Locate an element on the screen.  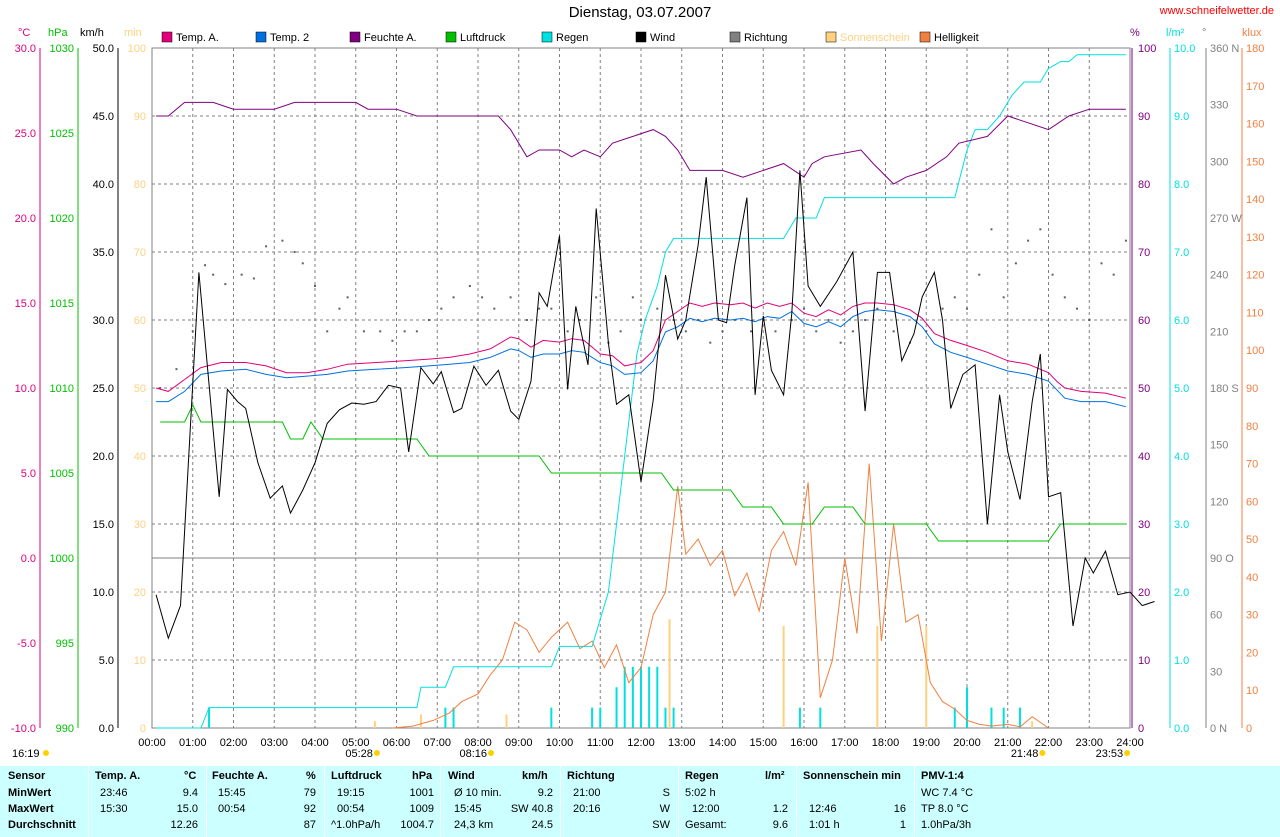
x-tick-label: 10:00 is located at coordinates (560, 743).